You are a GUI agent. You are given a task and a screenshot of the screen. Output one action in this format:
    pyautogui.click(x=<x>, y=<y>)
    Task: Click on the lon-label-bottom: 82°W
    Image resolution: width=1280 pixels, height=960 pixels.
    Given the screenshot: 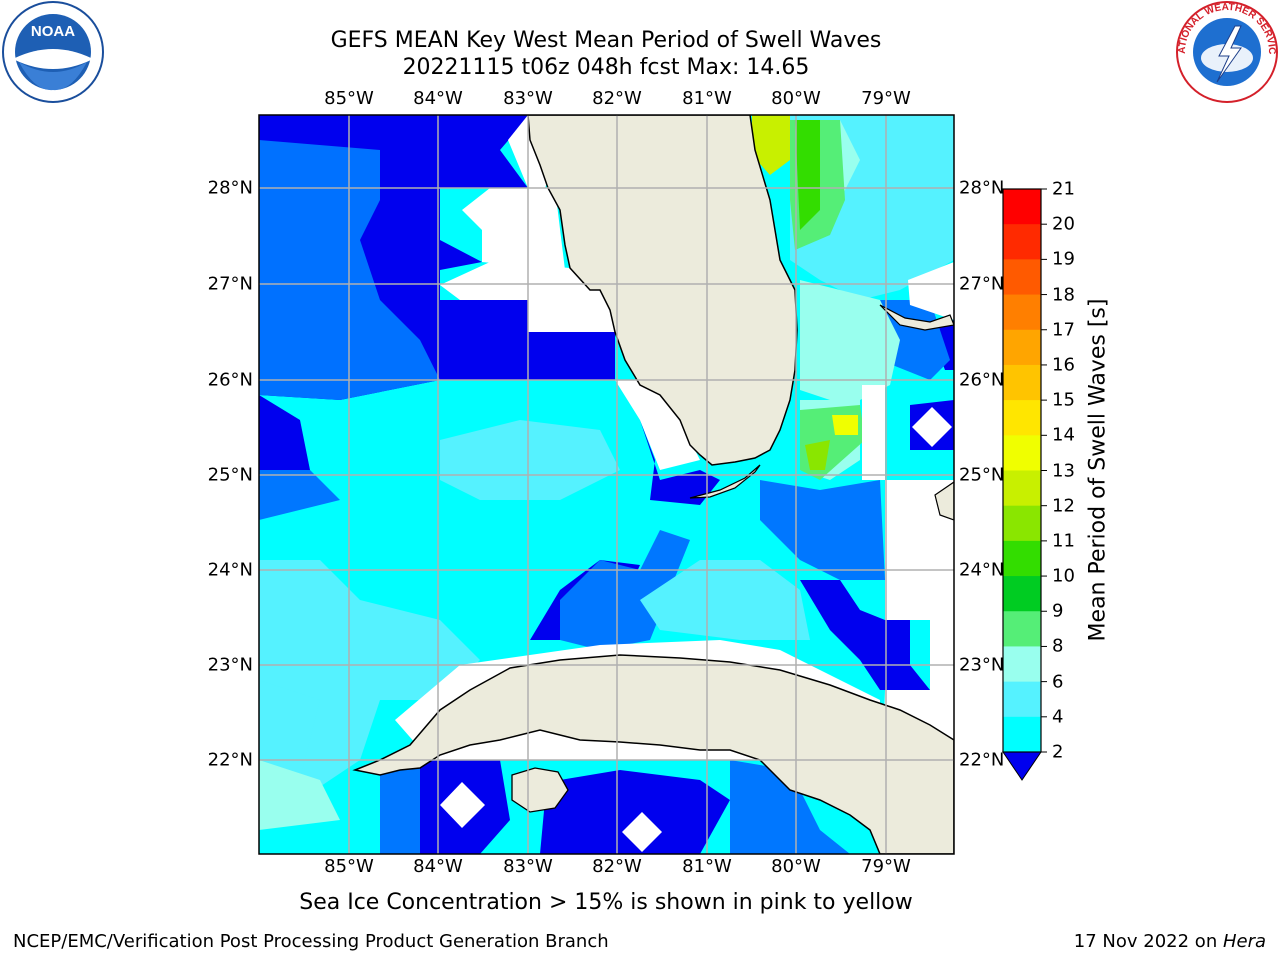 What is the action you would take?
    pyautogui.click(x=617, y=866)
    